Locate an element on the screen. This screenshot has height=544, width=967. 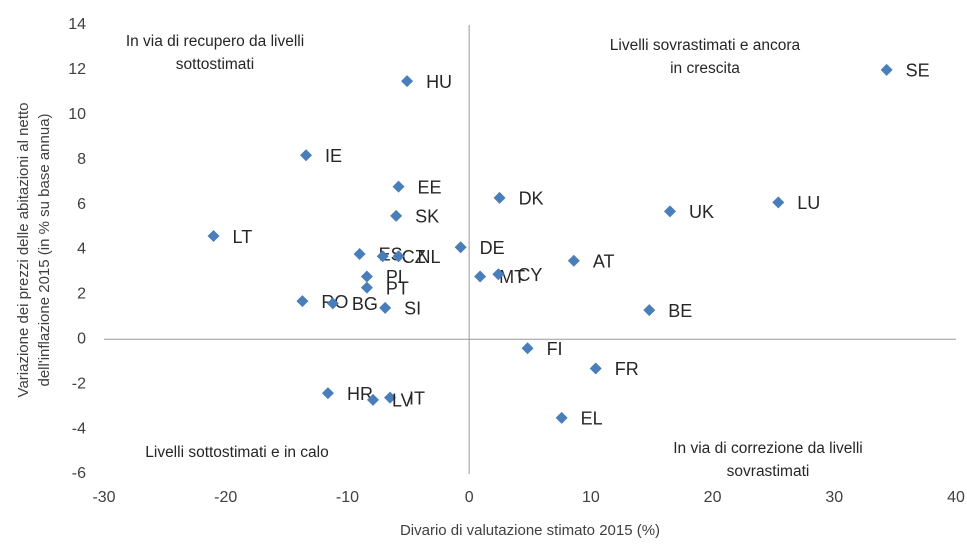
annotation: In via di correzione da livelli is located at coordinates (768, 448).